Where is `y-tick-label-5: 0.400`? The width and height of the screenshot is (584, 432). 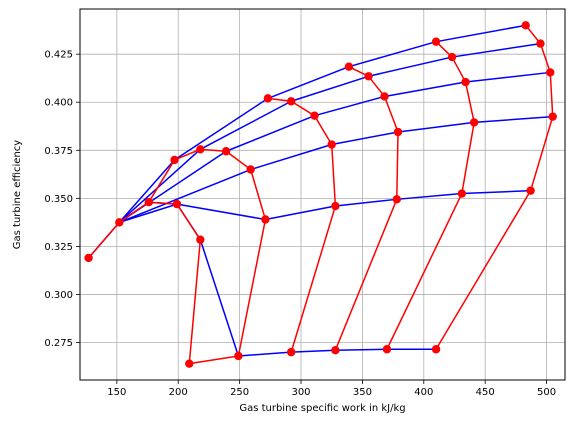 y-tick-label-5: 0.400 is located at coordinates (58, 103).